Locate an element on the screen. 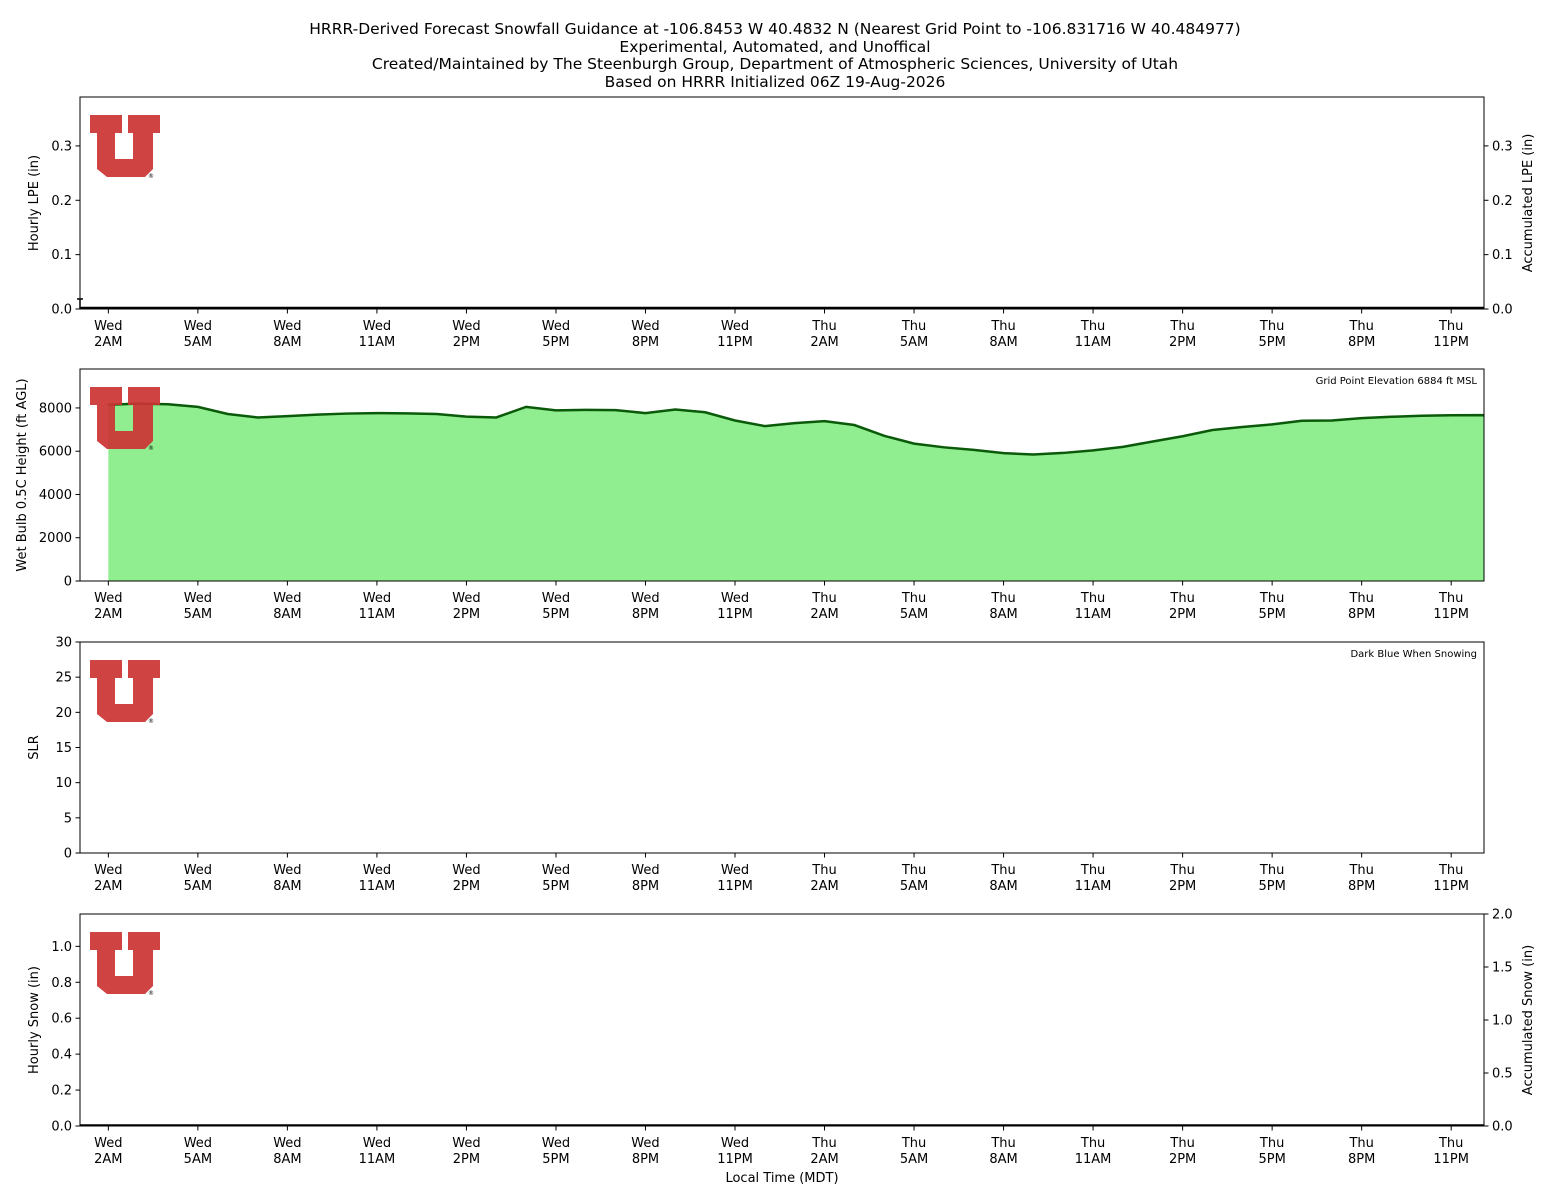 This screenshot has height=1200, width=1550. y2-tick-label: 0.0 is located at coordinates (1502, 1127).